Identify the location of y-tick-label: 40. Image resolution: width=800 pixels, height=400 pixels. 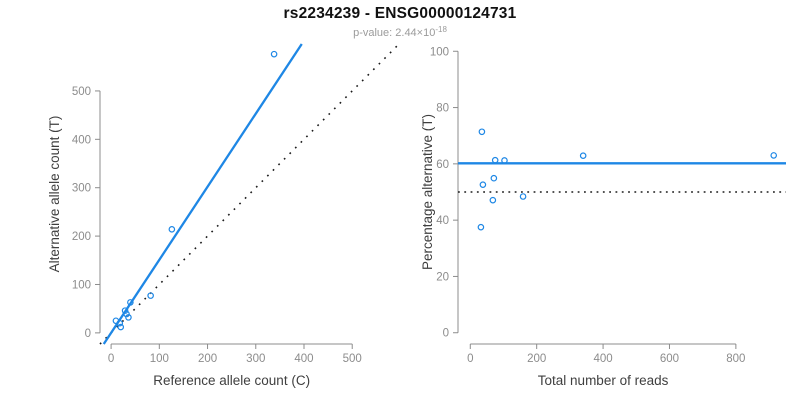
(442, 221).